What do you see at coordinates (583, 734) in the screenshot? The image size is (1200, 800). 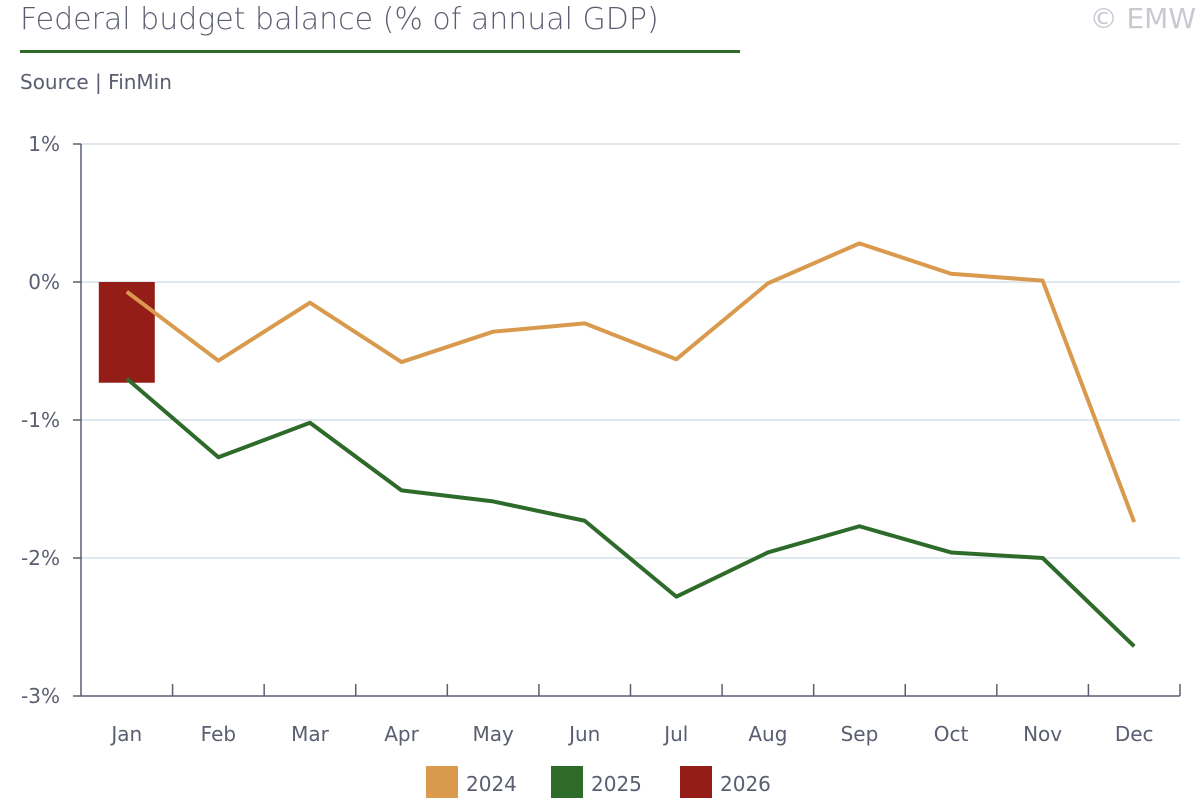 I see `x-tick-label: Jun` at bounding box center [583, 734].